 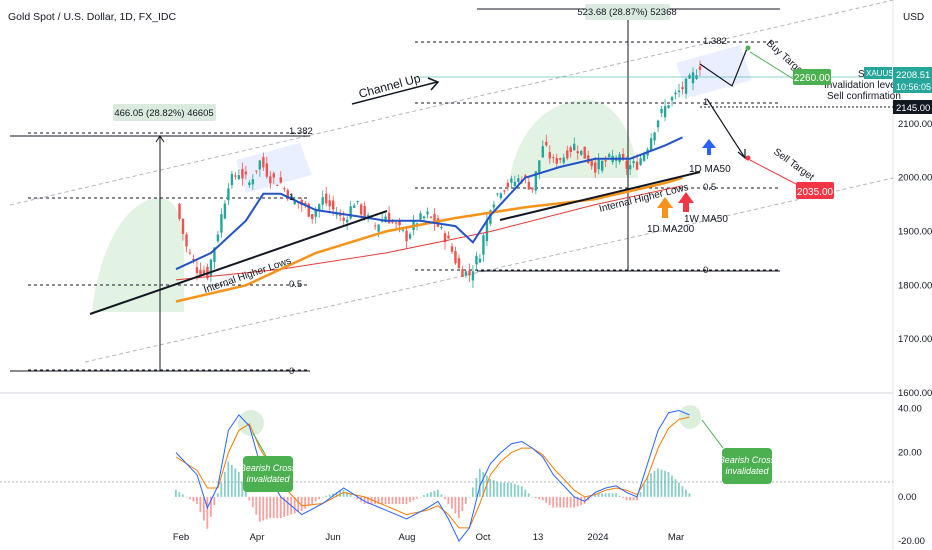 What do you see at coordinates (912, 107) in the screenshot?
I see `invalidation-axis-tag: 2145.00` at bounding box center [912, 107].